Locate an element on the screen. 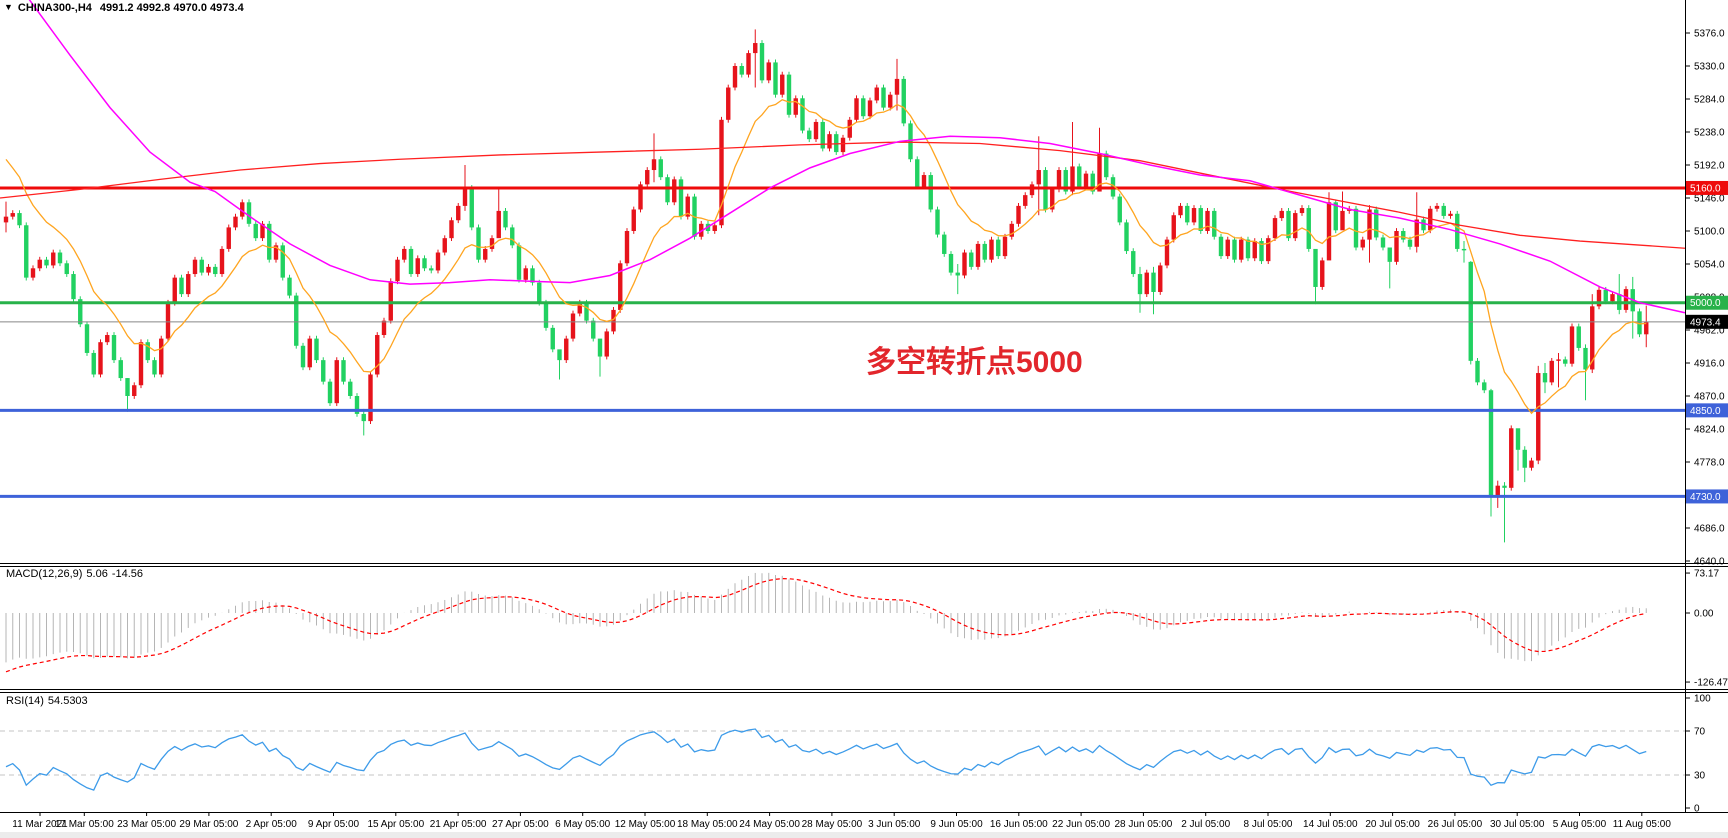 Image resolution: width=1728 pixels, height=838 pixels. svg-text: 5000.0 is located at coordinates (1705, 303).